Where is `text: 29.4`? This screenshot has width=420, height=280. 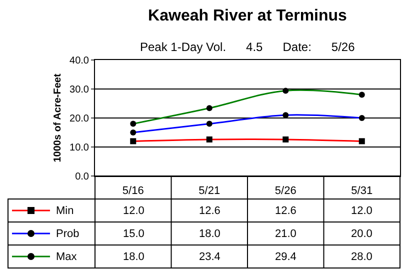 text: 29.4 is located at coordinates (285, 257).